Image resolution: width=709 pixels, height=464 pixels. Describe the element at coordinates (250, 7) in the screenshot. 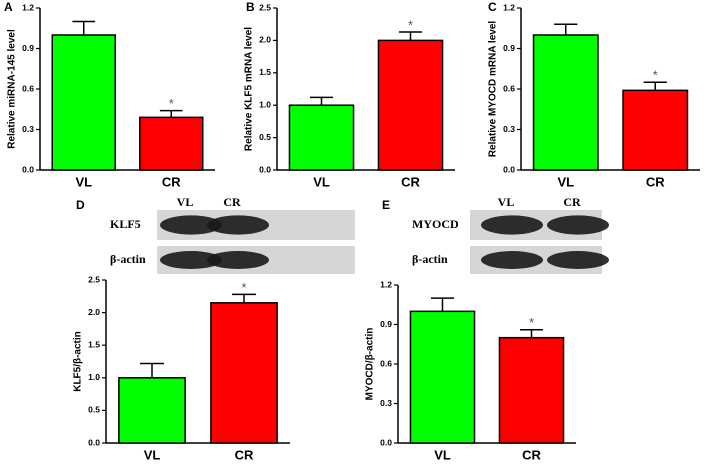

I see `panel-letter: B` at that location.